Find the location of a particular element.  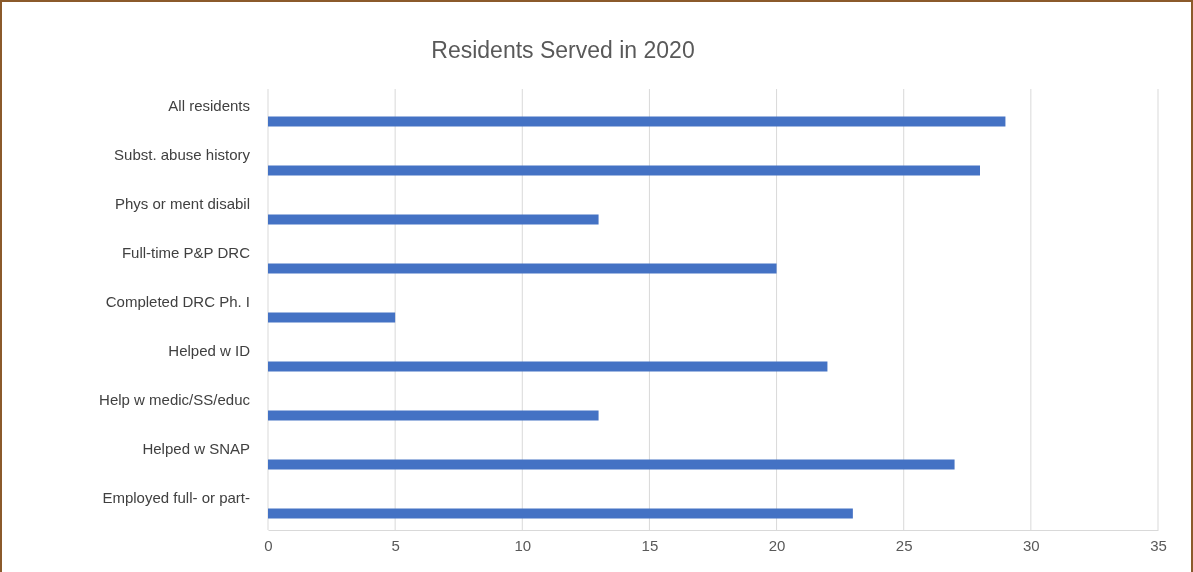

x-tick-label: 0 is located at coordinates (268, 545).